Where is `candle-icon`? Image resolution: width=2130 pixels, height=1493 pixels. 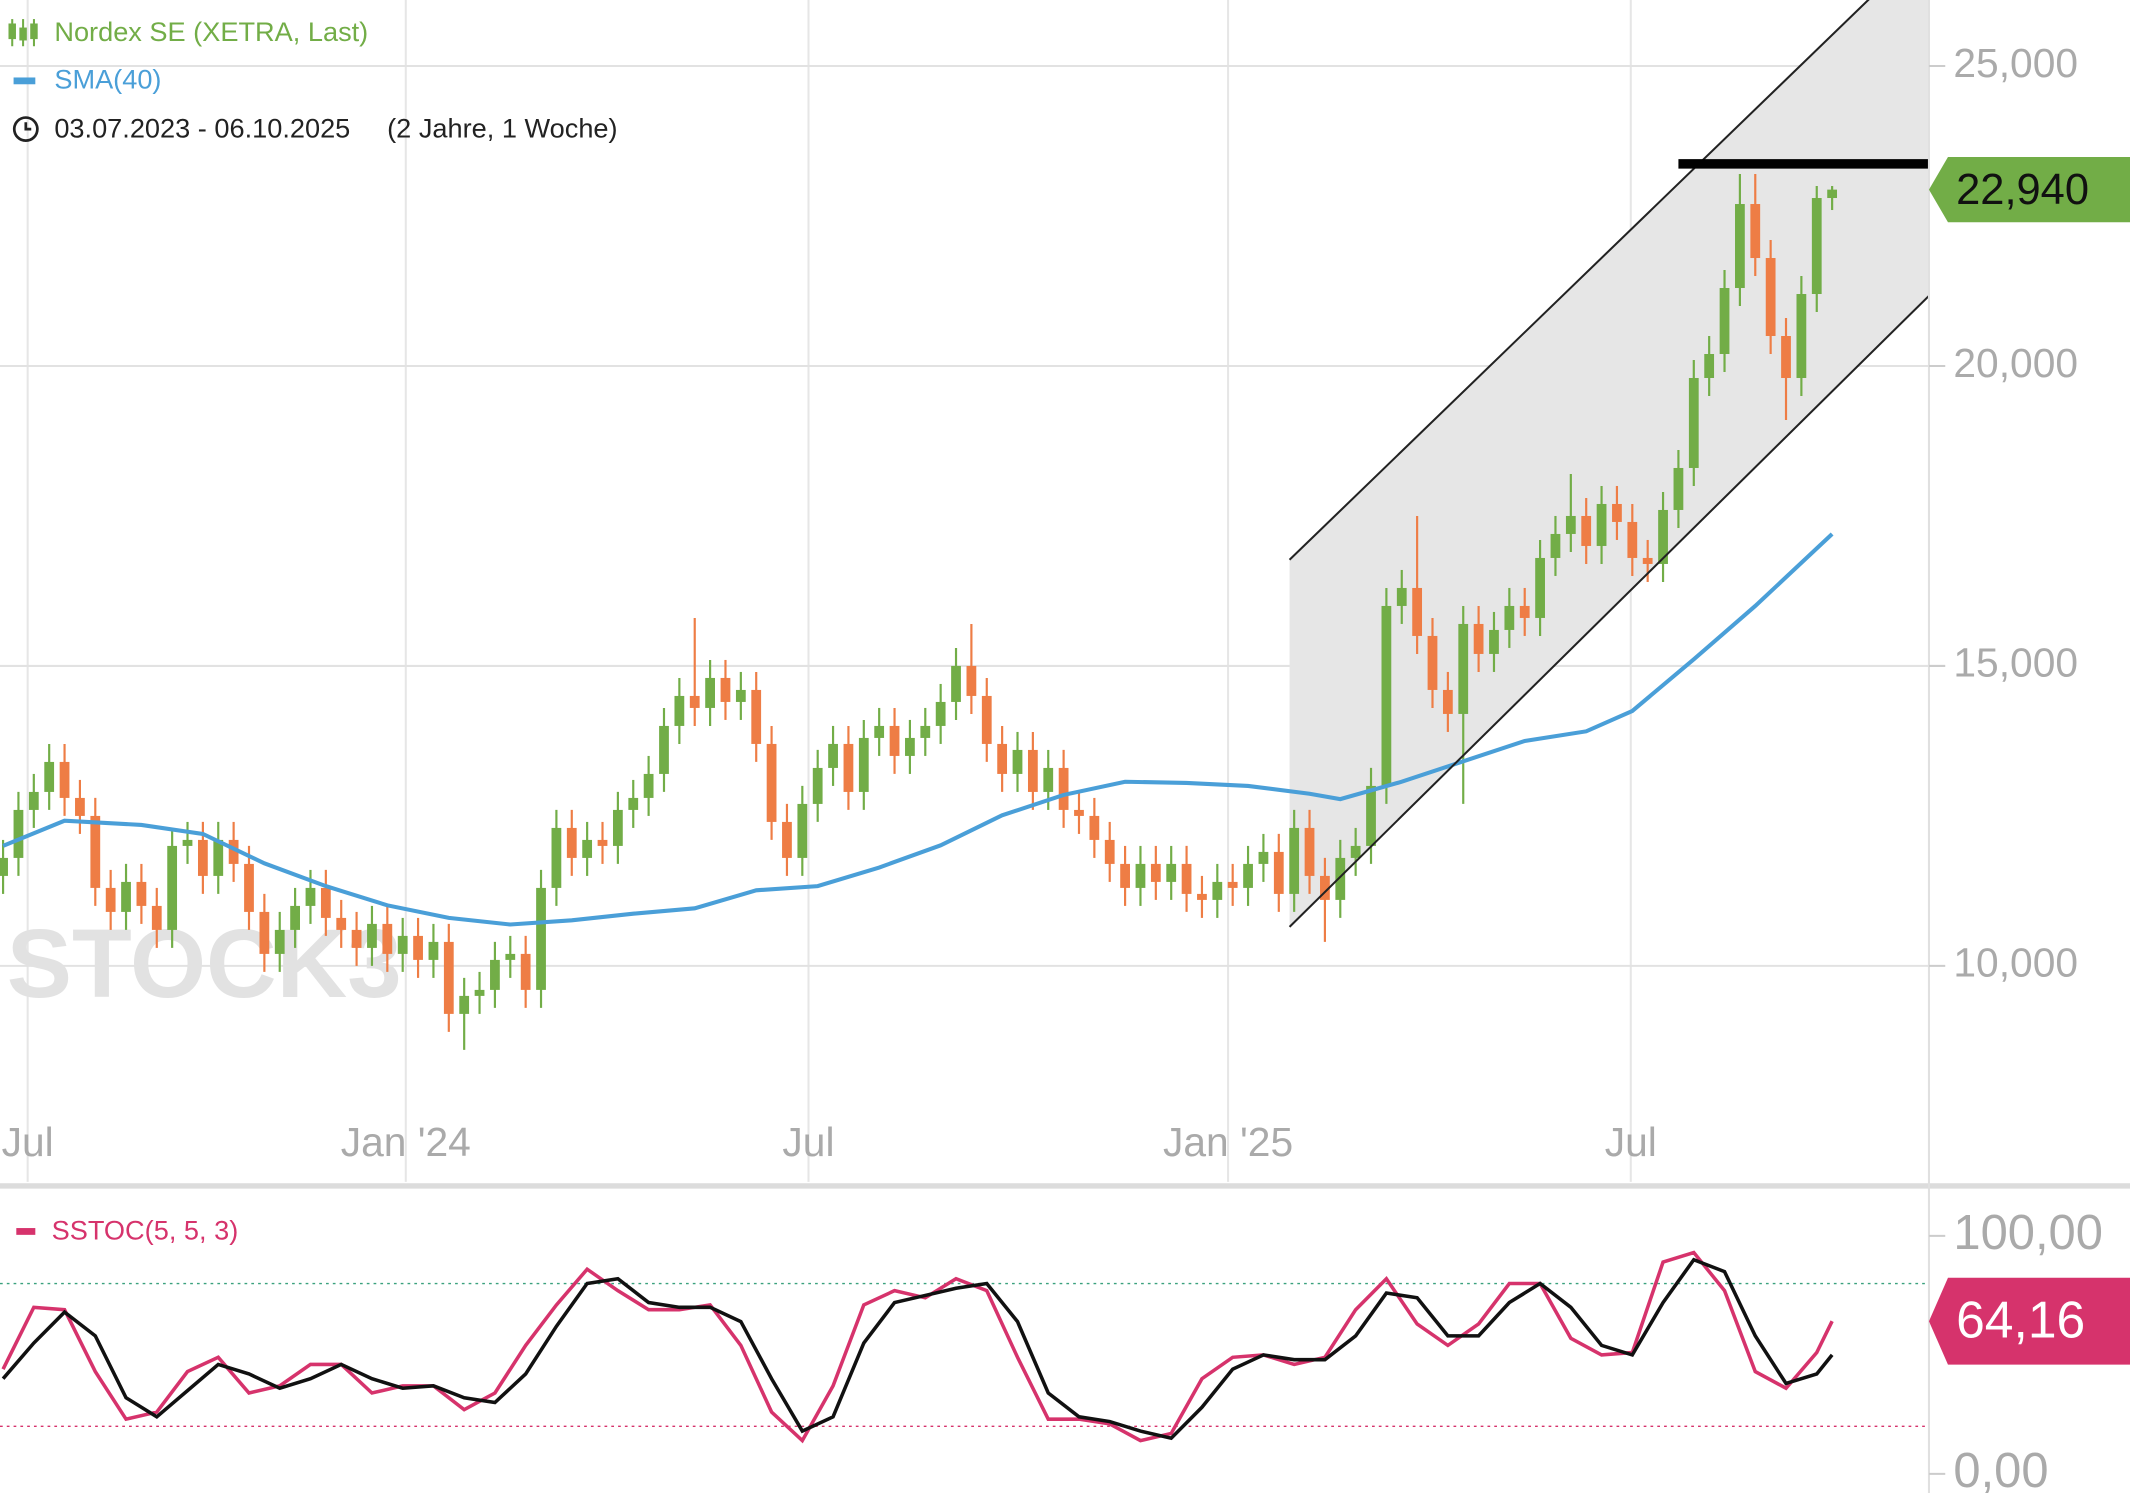 candle-icon is located at coordinates (23, 33).